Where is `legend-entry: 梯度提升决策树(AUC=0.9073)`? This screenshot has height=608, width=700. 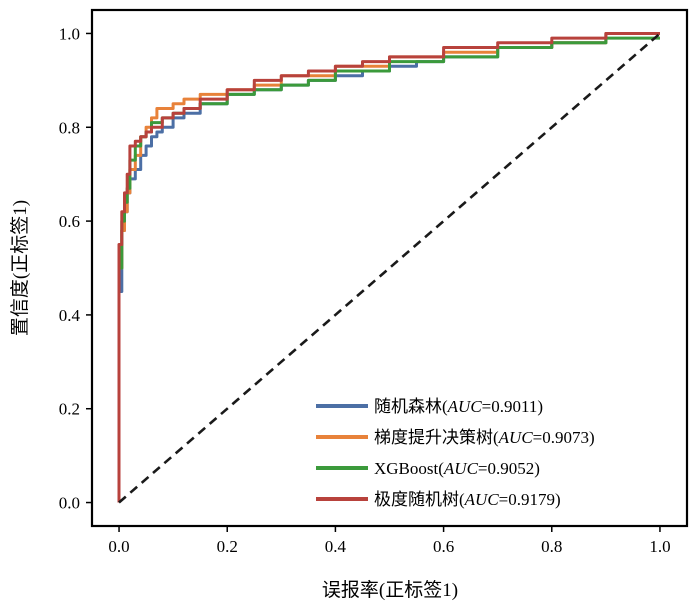
legend-entry: 梯度提升决策树(AUC=0.9073) is located at coordinates (484, 437).